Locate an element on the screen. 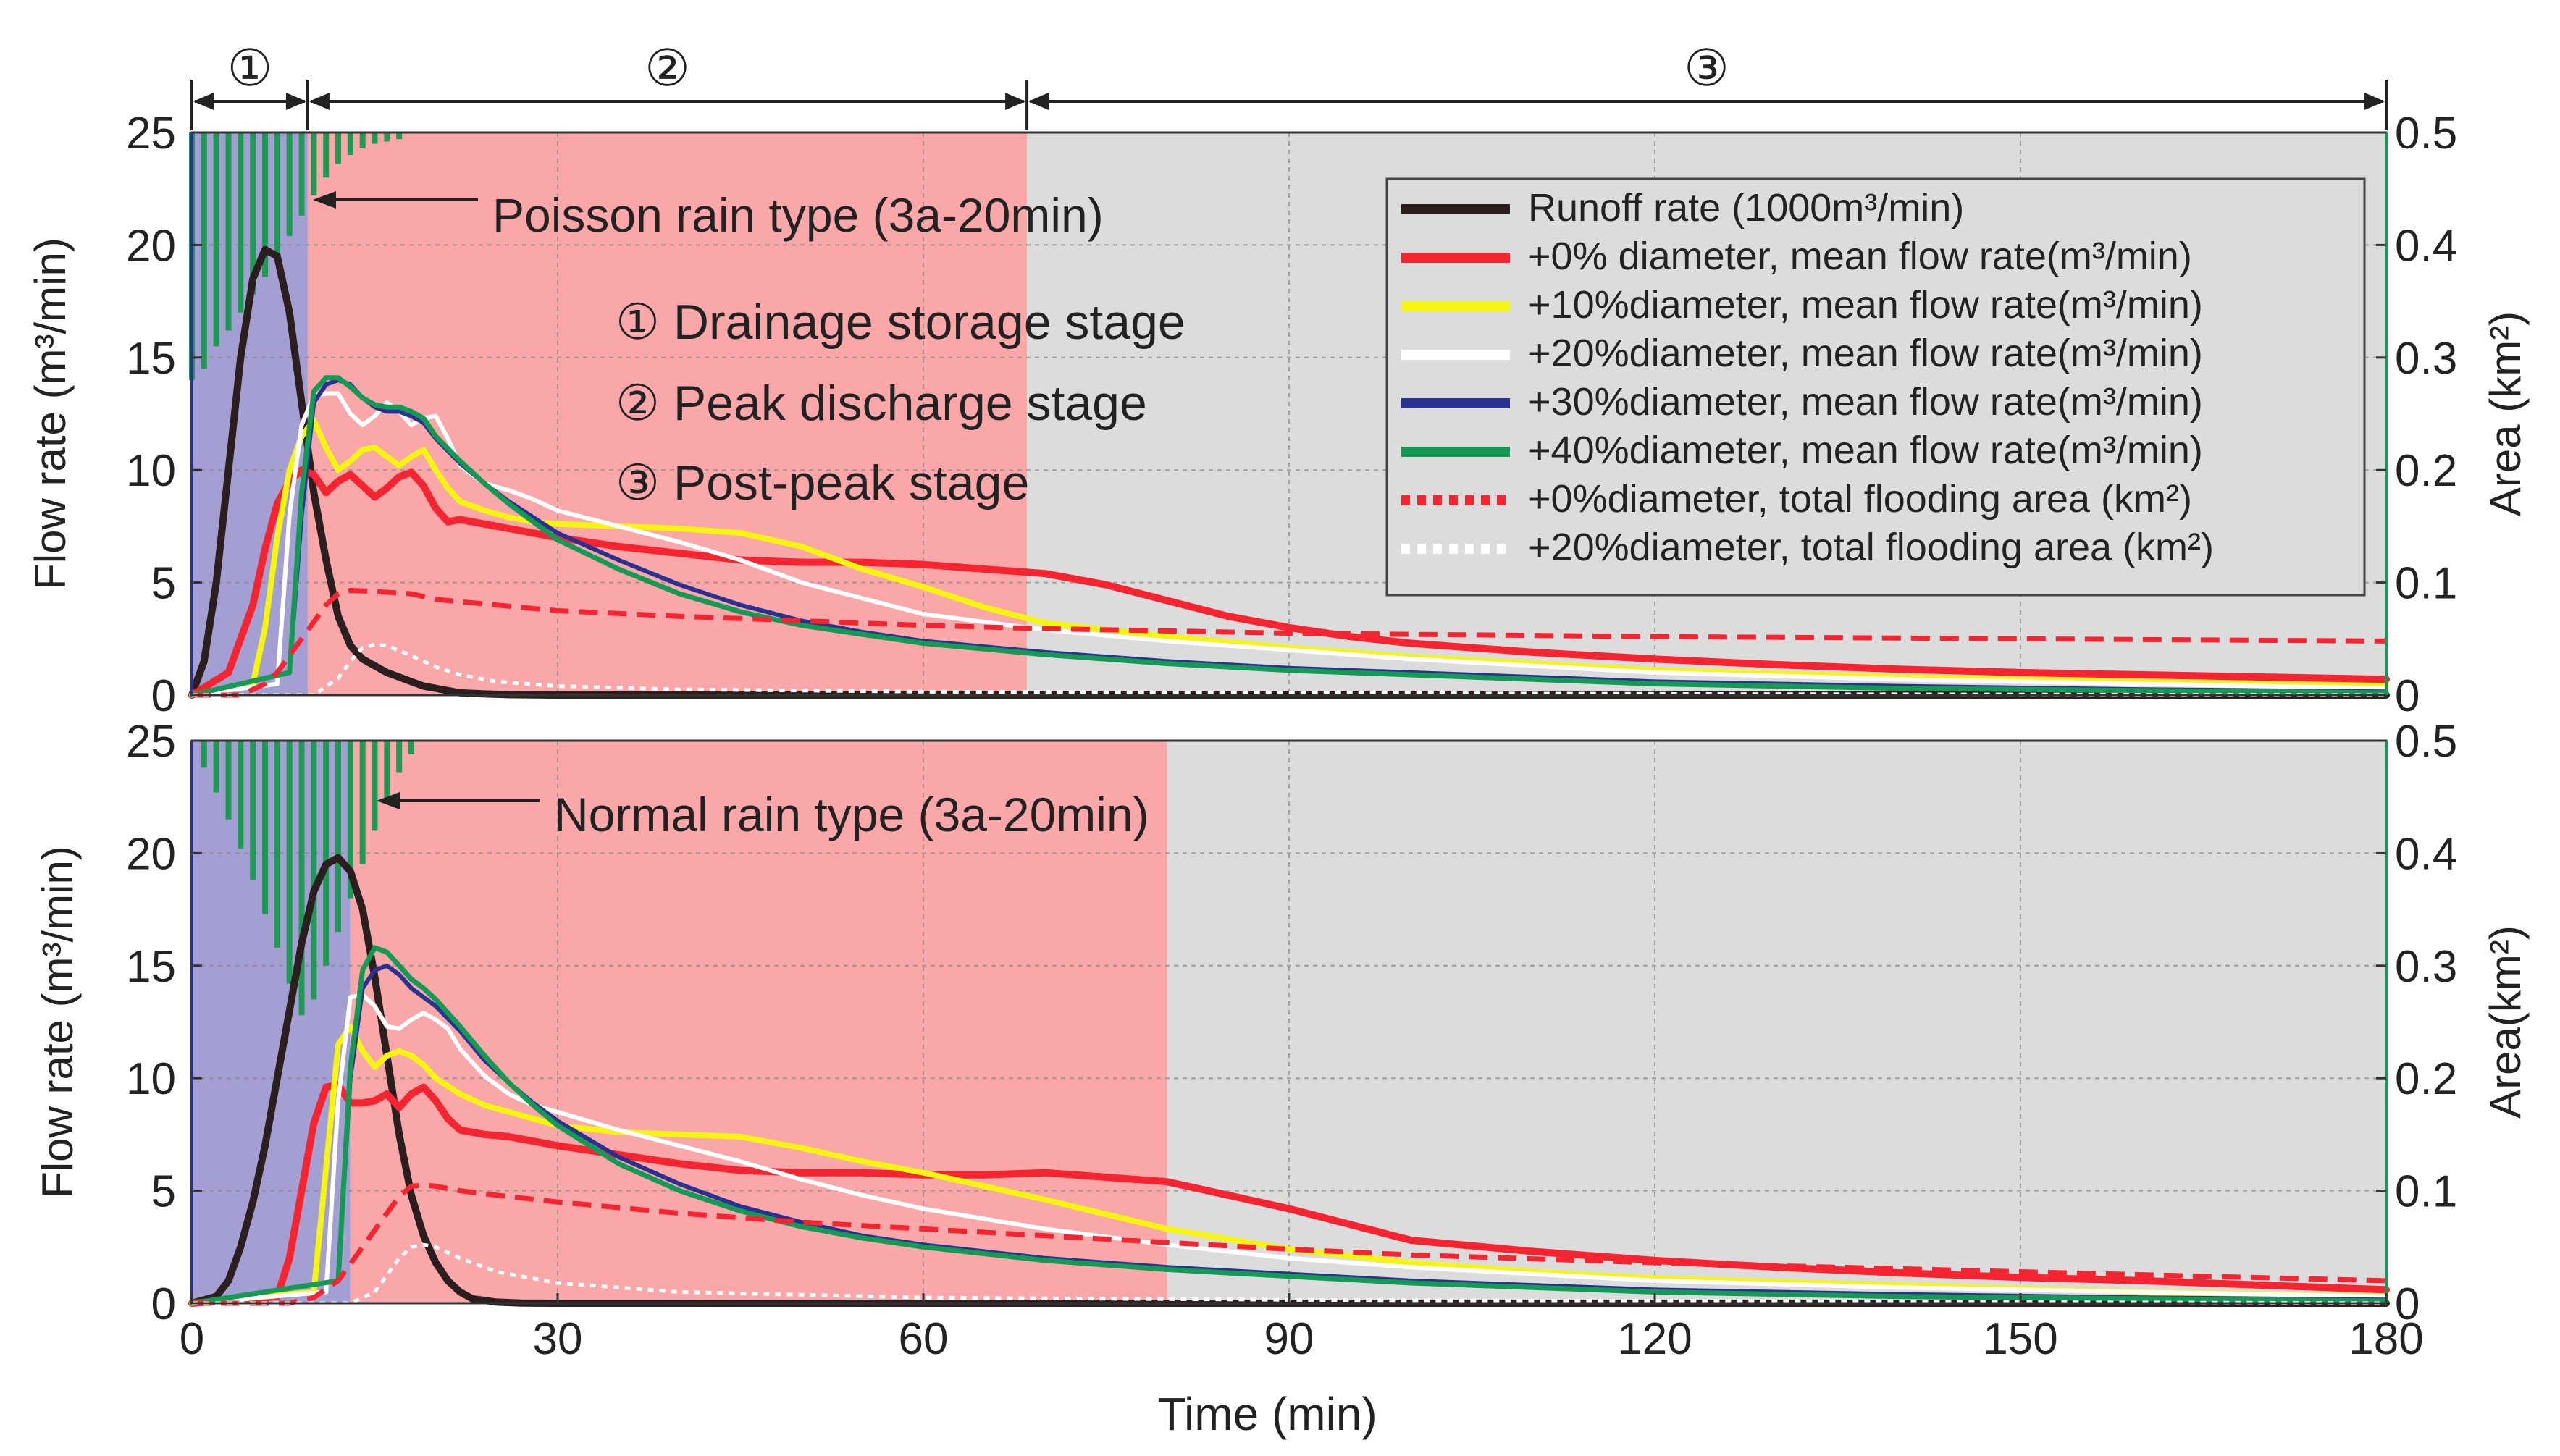 Image resolution: width=2560 pixels, height=1456 pixels. legend-label-d40: +40%diameter, mean flow rate(m³/min) is located at coordinates (1865, 450).